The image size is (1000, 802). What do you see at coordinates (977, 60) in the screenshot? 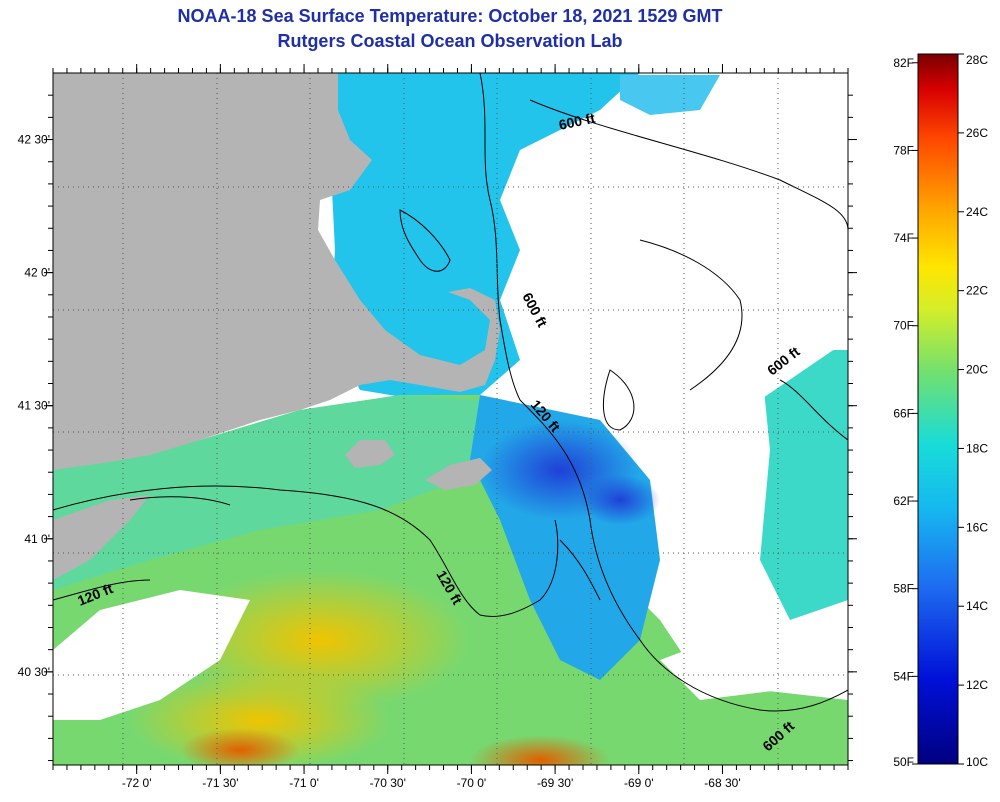
I see `celsius-tick-label: 28C` at bounding box center [977, 60].